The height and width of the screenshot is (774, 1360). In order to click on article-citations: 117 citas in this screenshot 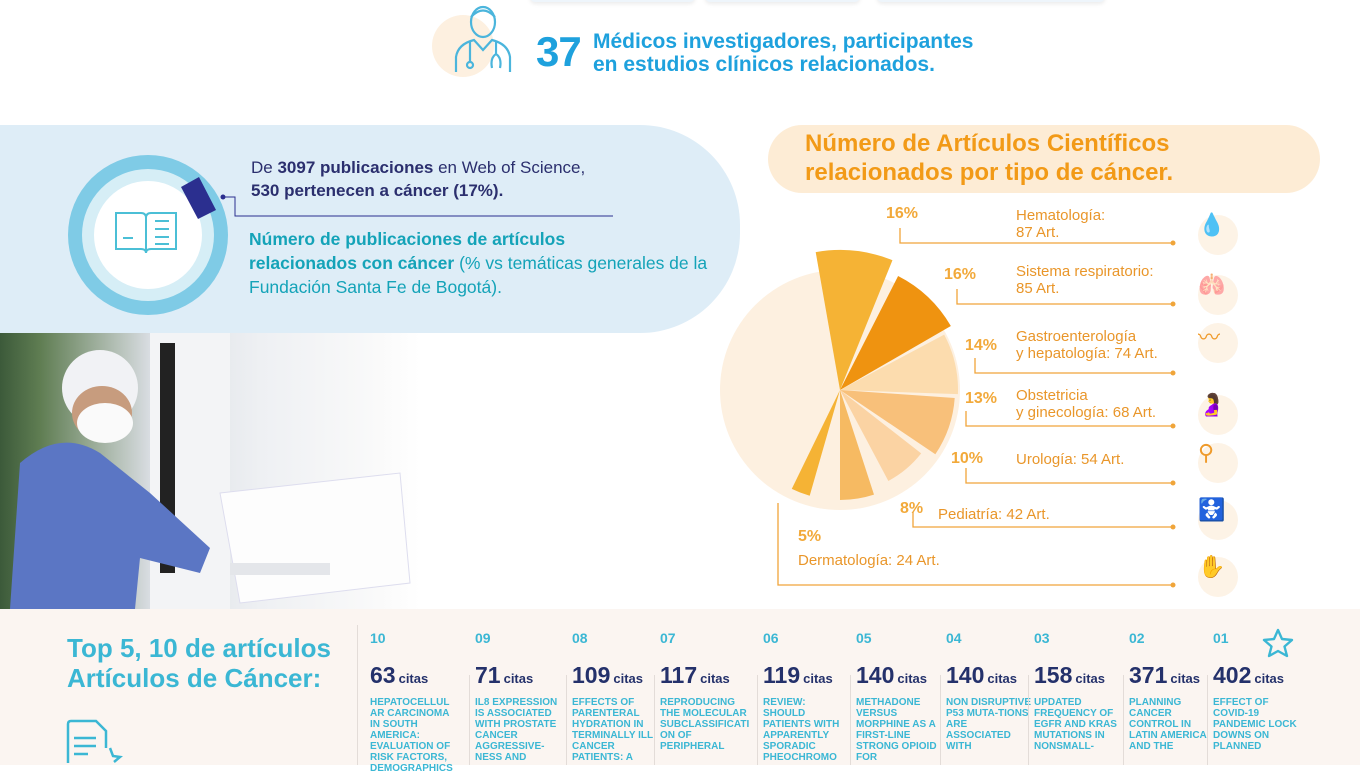, I will do `click(710, 675)`.